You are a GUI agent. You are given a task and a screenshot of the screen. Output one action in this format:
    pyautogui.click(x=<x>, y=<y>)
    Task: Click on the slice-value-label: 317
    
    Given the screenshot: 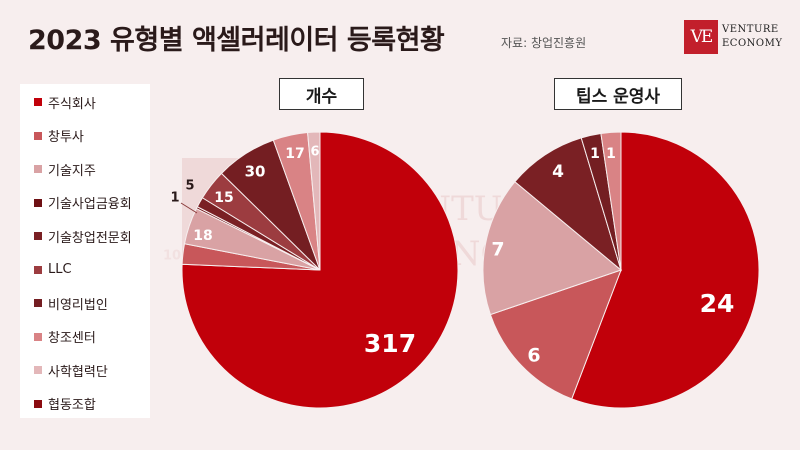 What is the action you would take?
    pyautogui.click(x=390, y=343)
    